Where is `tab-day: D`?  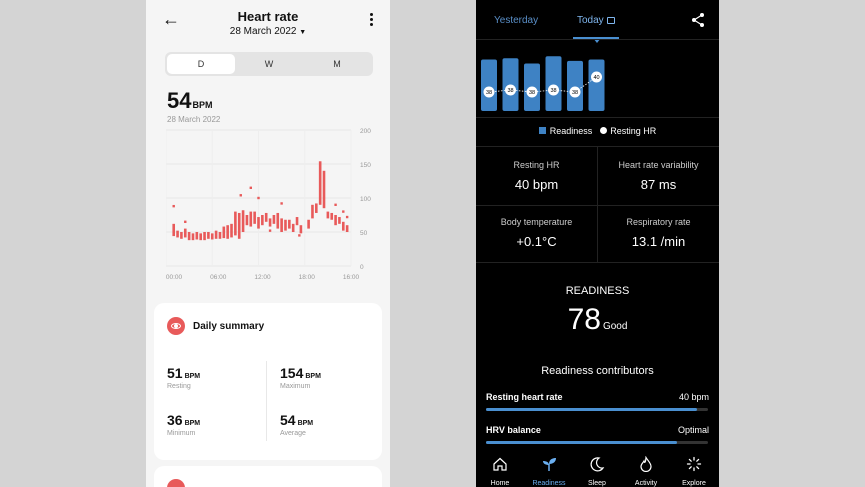 tab-day: D is located at coordinates (201, 64).